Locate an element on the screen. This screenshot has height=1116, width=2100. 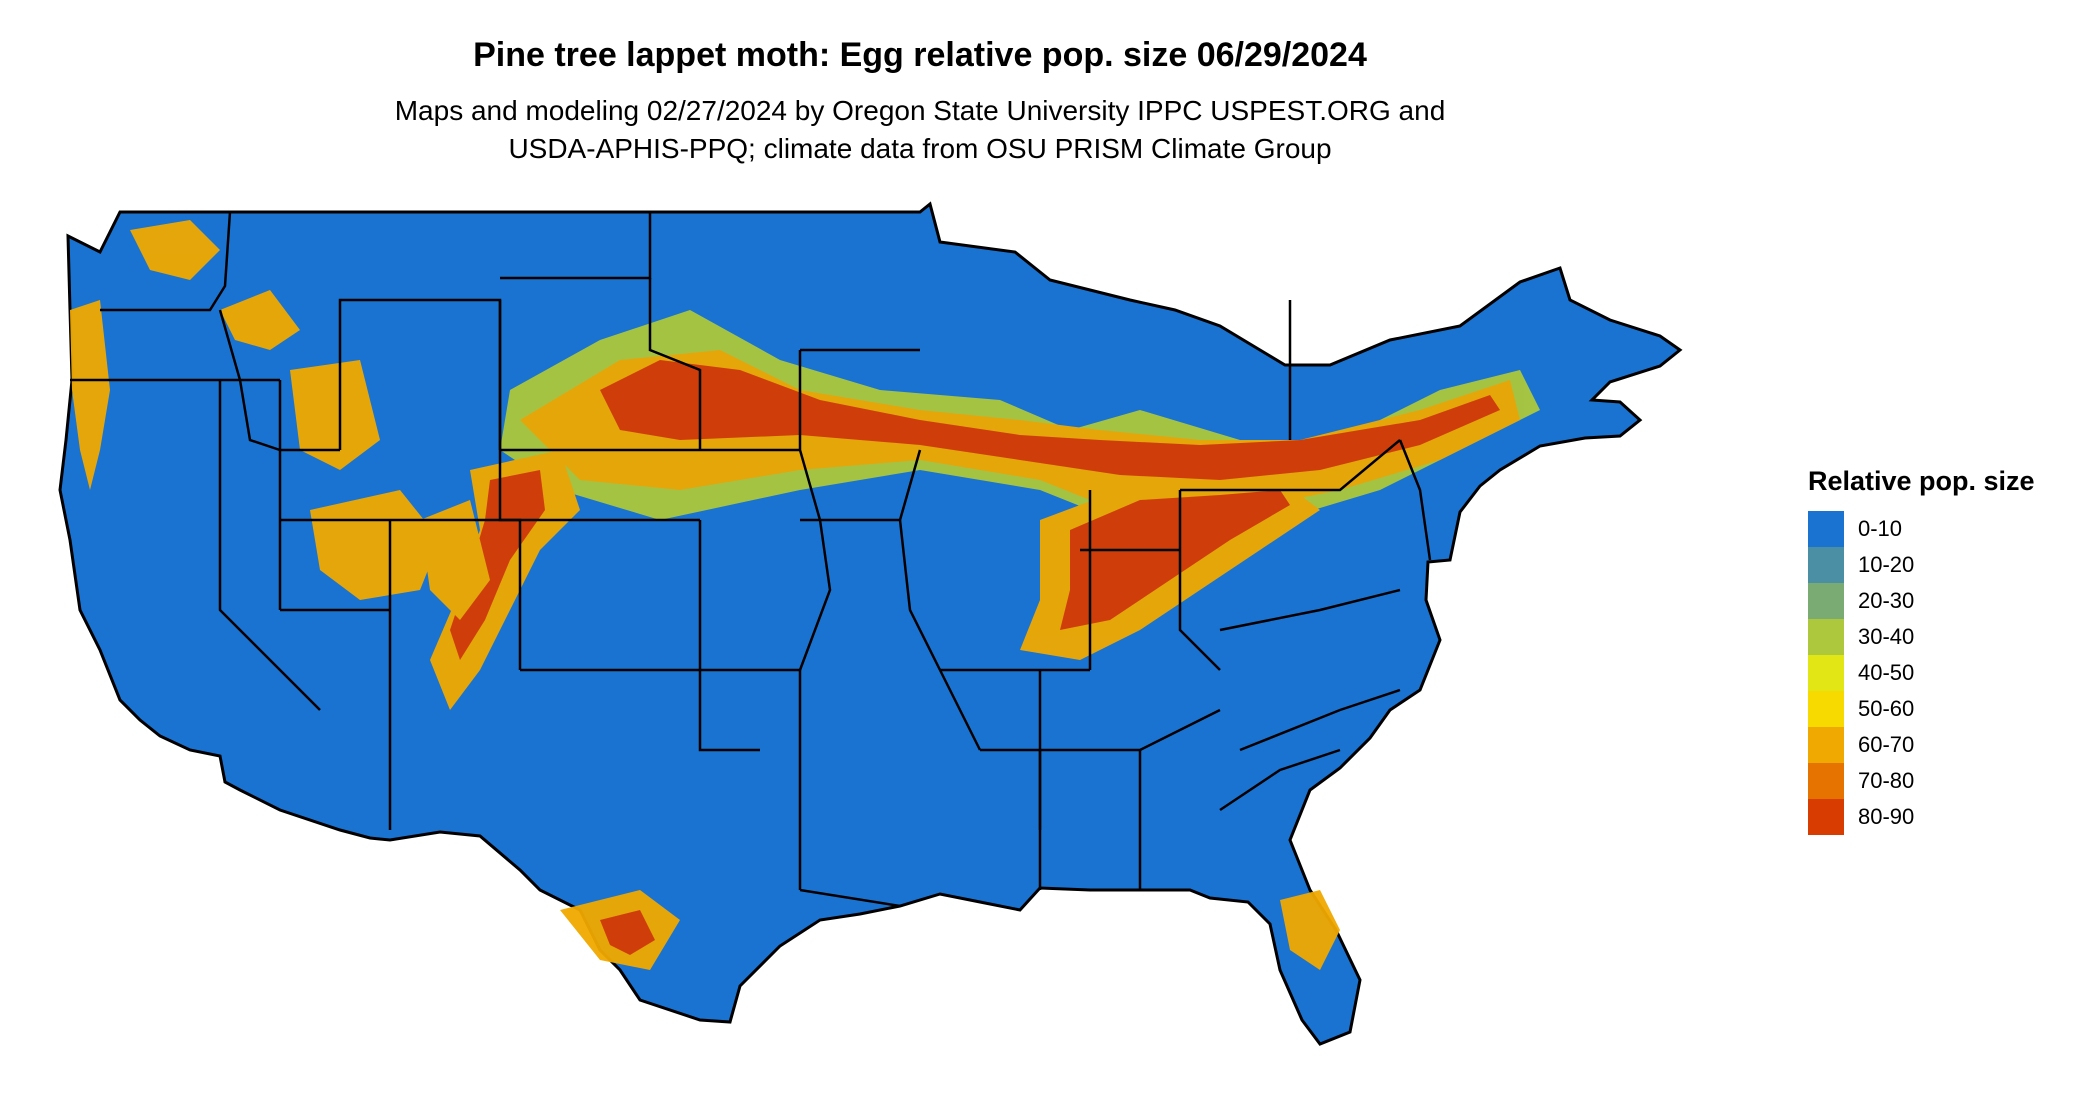
legend-item: 70-80 is located at coordinates (1921, 781).